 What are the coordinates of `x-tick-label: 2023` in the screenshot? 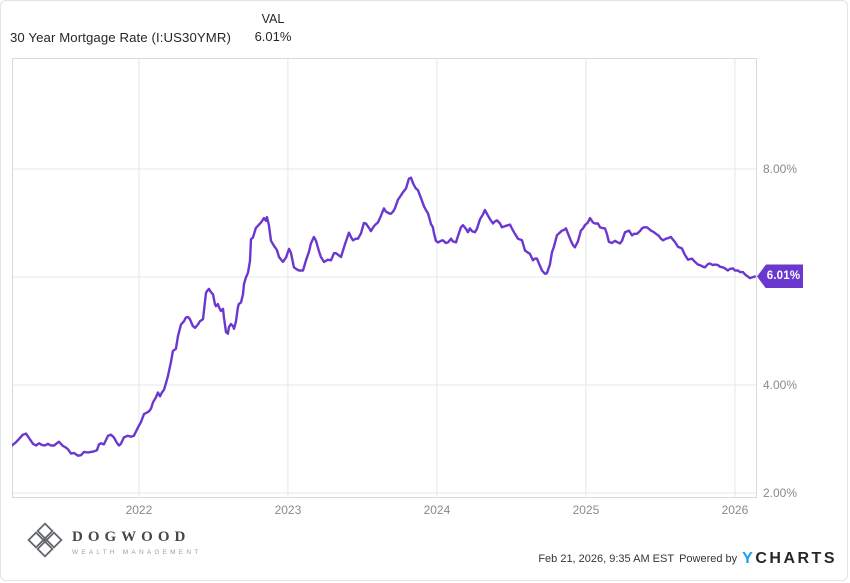 It's located at (288, 510).